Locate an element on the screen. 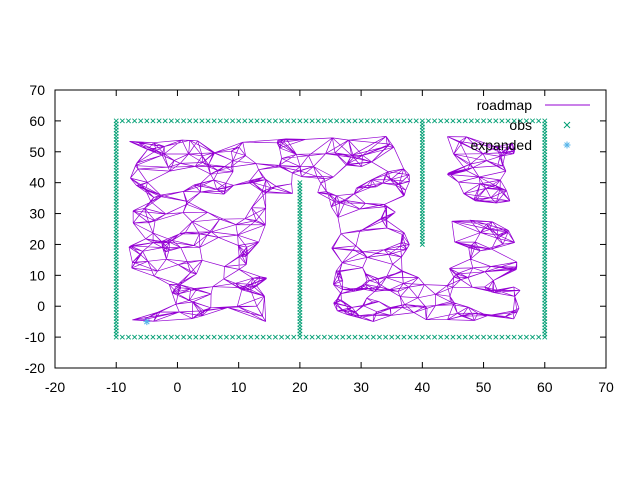 The height and width of the screenshot is (480, 640). y-tick-label: 50 is located at coordinates (37, 152).